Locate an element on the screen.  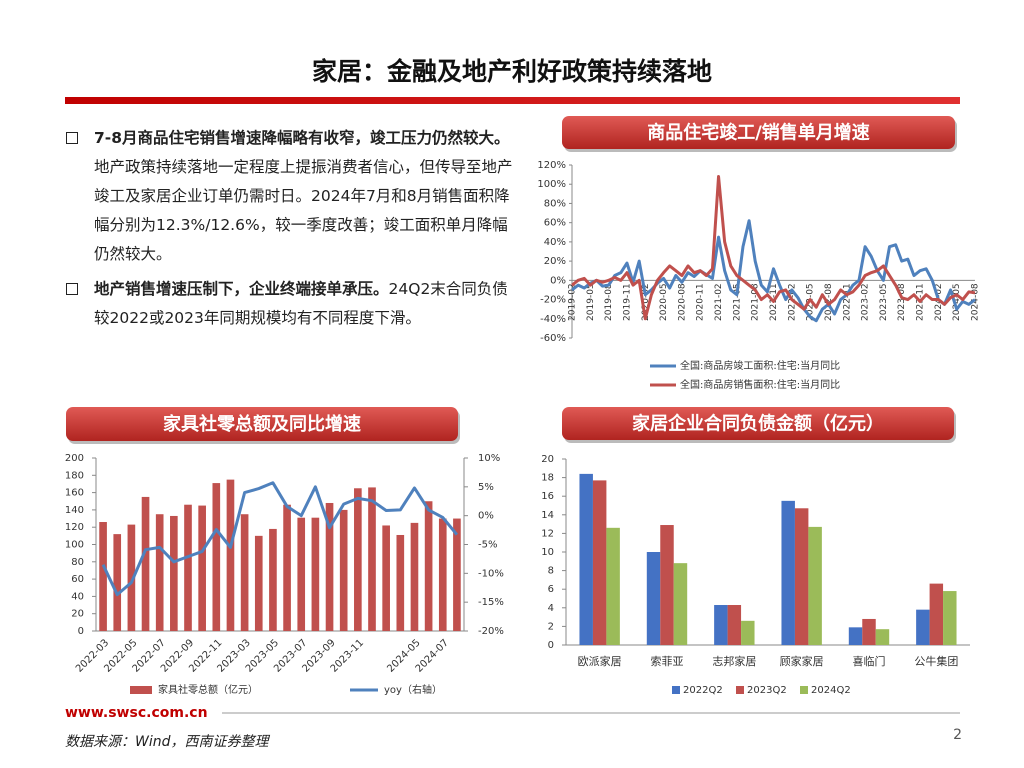
panel-title: 家居企业合同负债金额（亿元） is located at coordinates (758, 424).